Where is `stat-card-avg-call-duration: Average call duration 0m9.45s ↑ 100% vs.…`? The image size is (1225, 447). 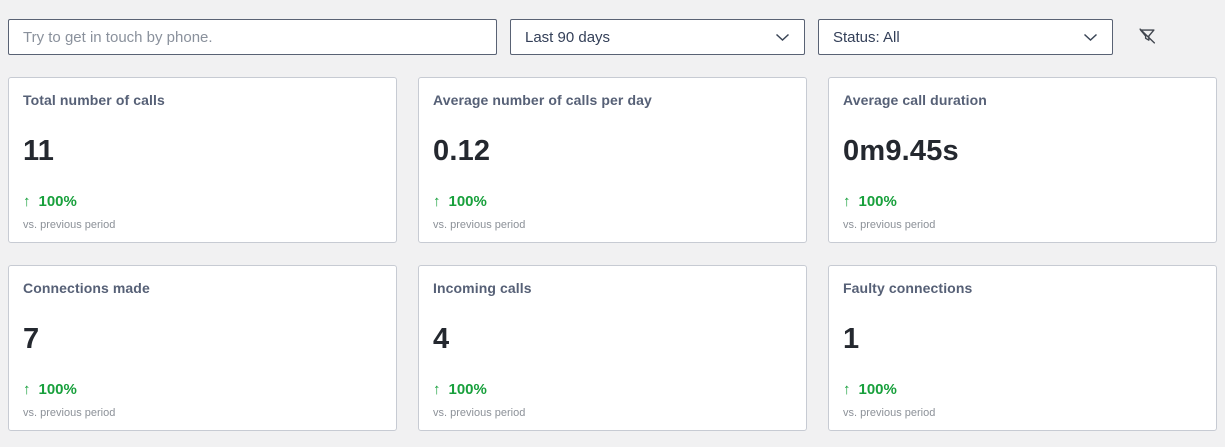
stat-card-avg-call-duration: Average call duration 0m9.45s ↑ 100% vs.… is located at coordinates (1022, 160).